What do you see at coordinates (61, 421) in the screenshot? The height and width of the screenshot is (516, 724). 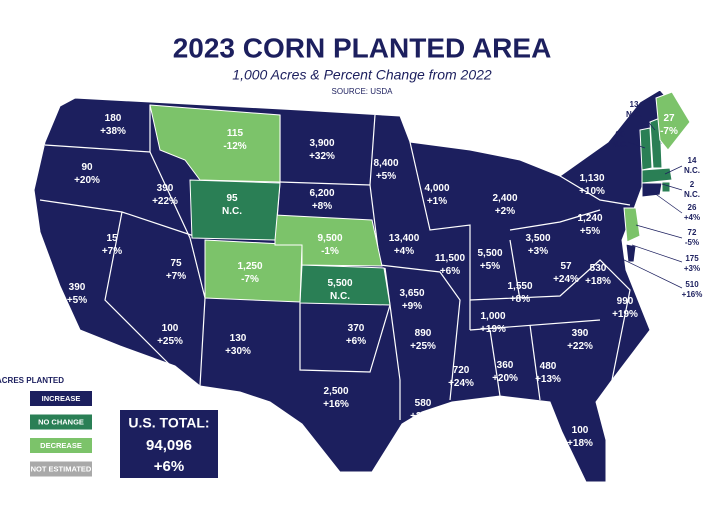 I see `legend-label: NO CHANGE` at bounding box center [61, 421].